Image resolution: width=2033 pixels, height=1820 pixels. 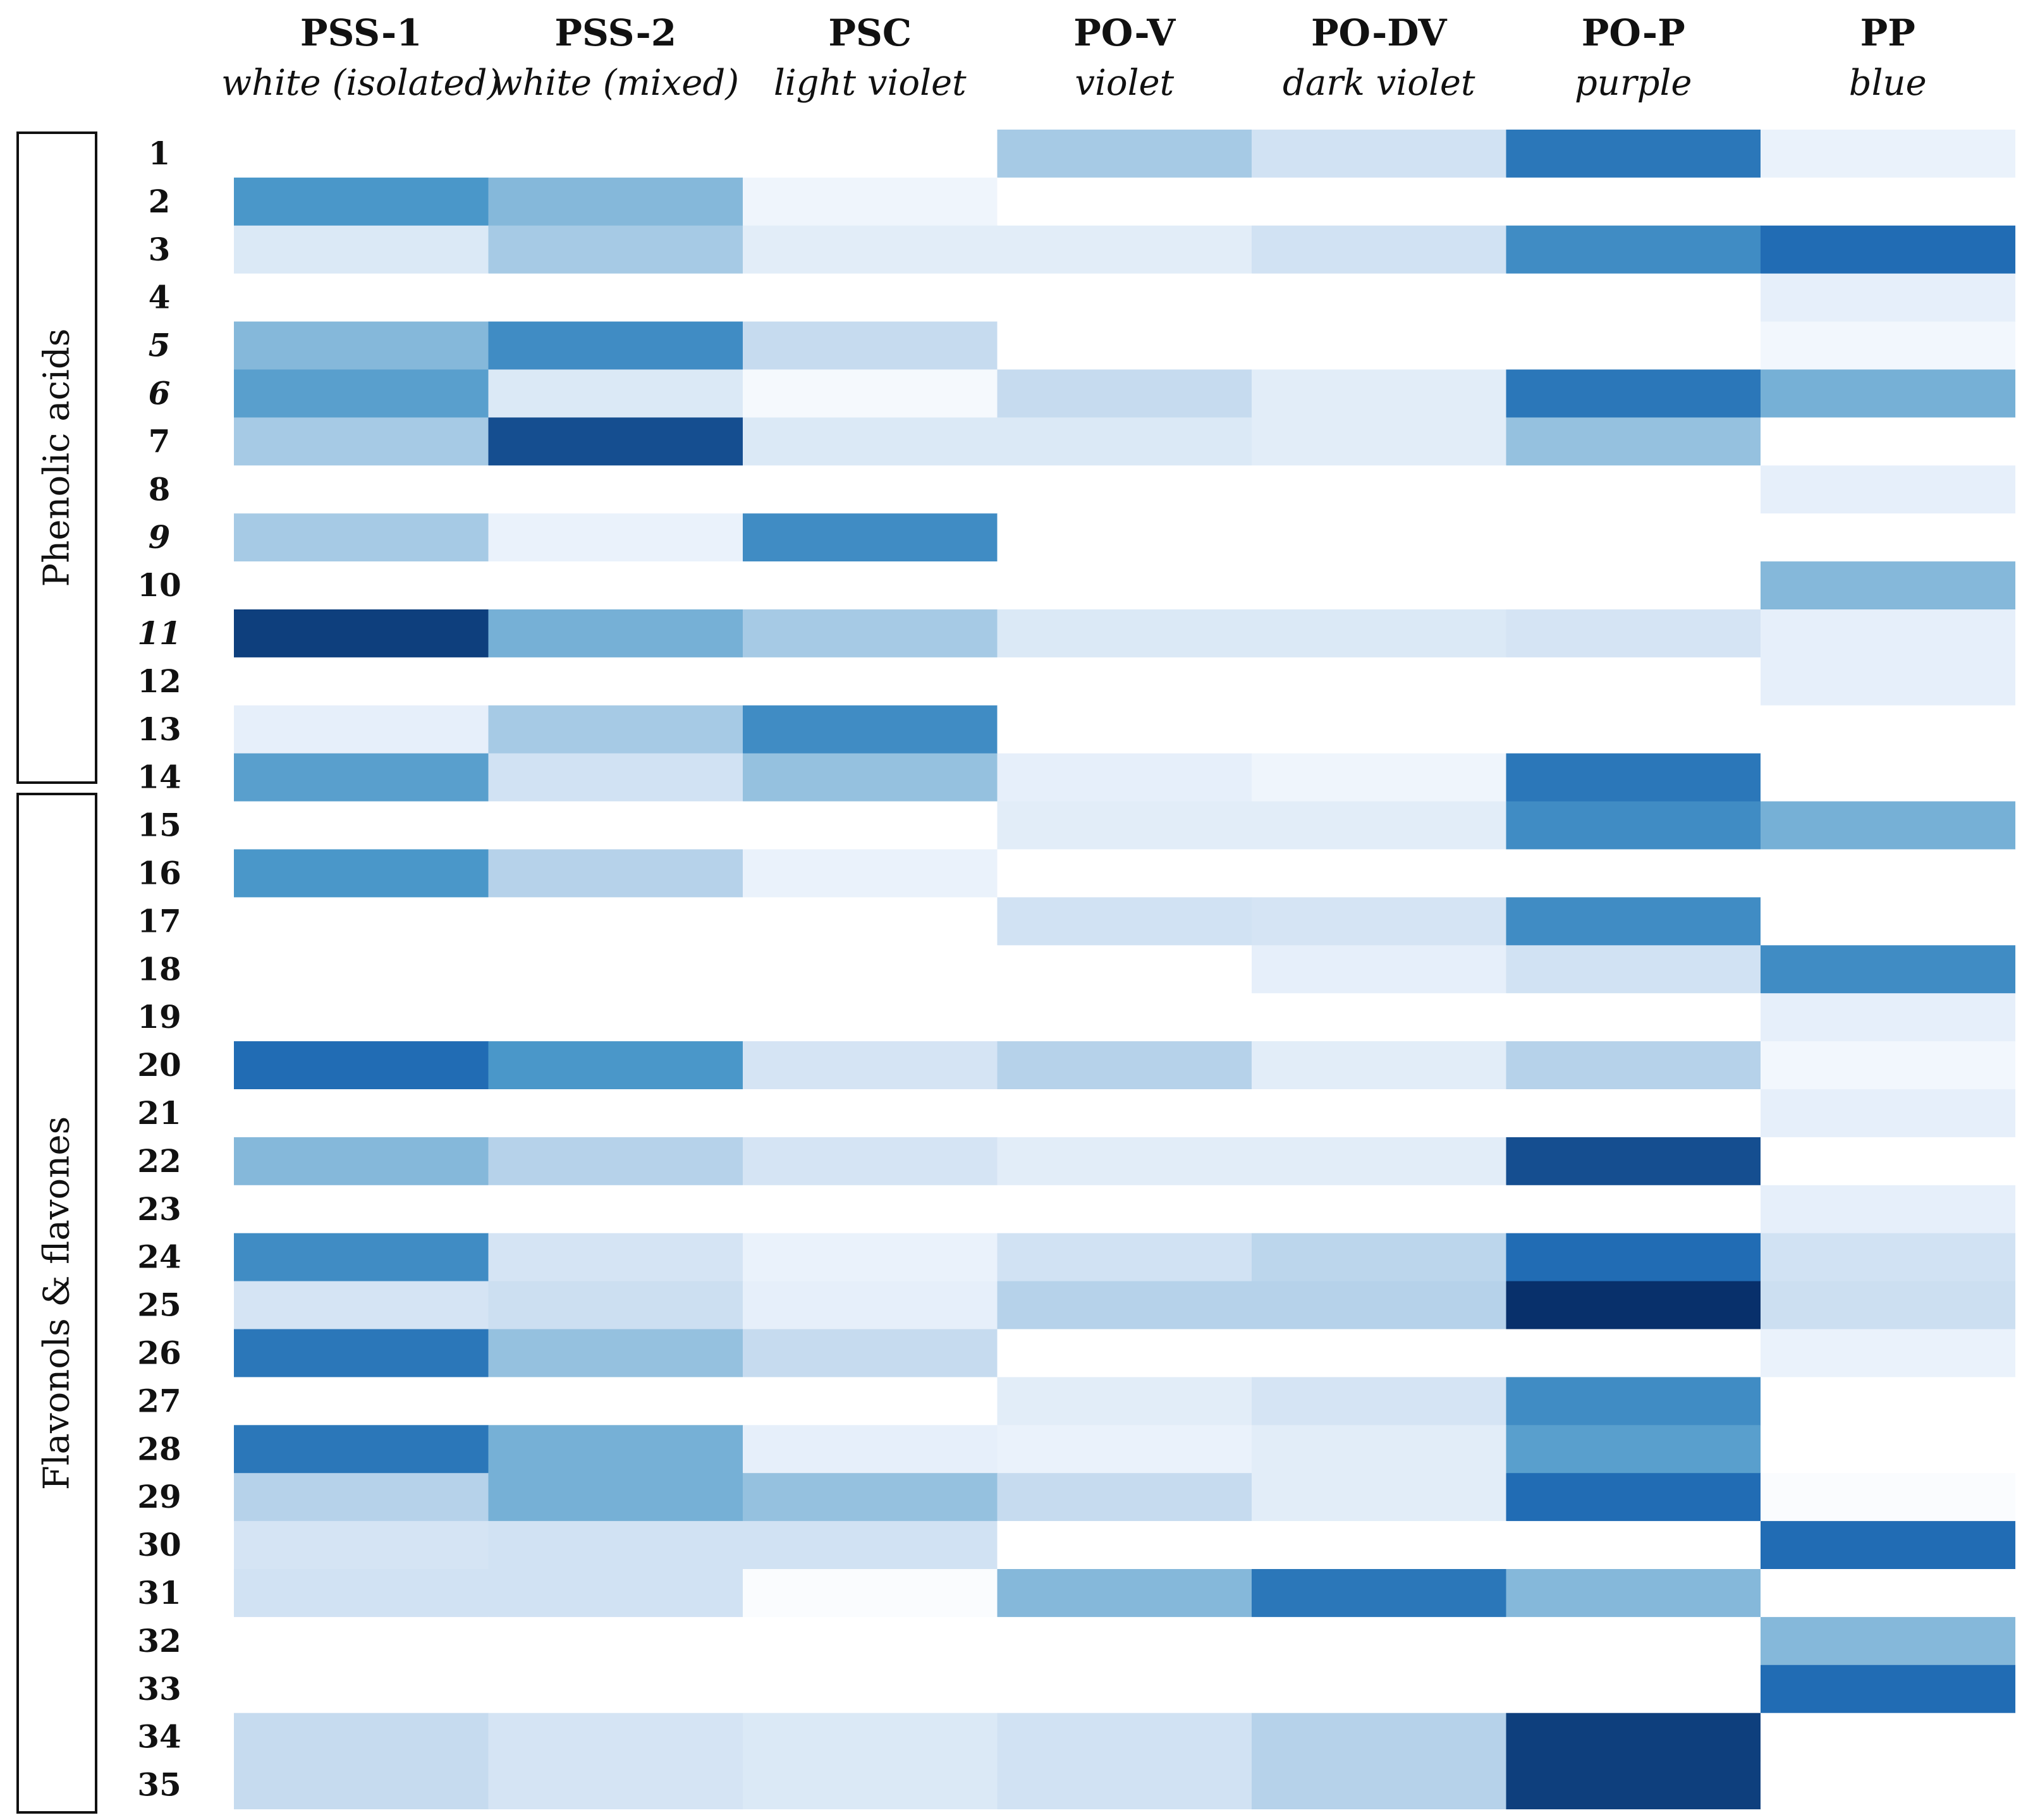 I want to click on heatmap-cell-10-PO-DV, so click(x=1379, y=585).